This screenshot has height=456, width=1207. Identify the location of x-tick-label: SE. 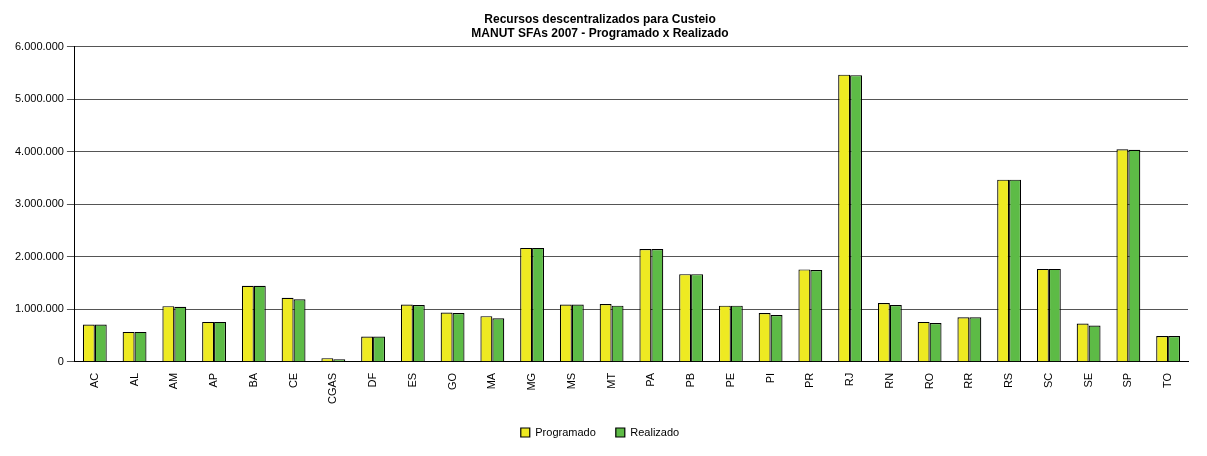
(1087, 380).